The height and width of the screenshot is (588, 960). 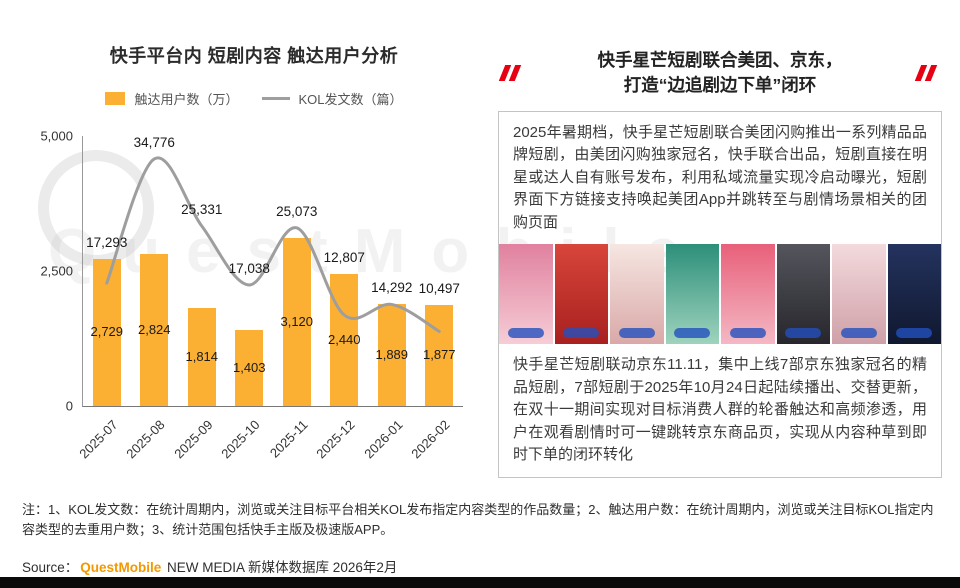 I want to click on kol-posts-line, so click(x=273, y=244).